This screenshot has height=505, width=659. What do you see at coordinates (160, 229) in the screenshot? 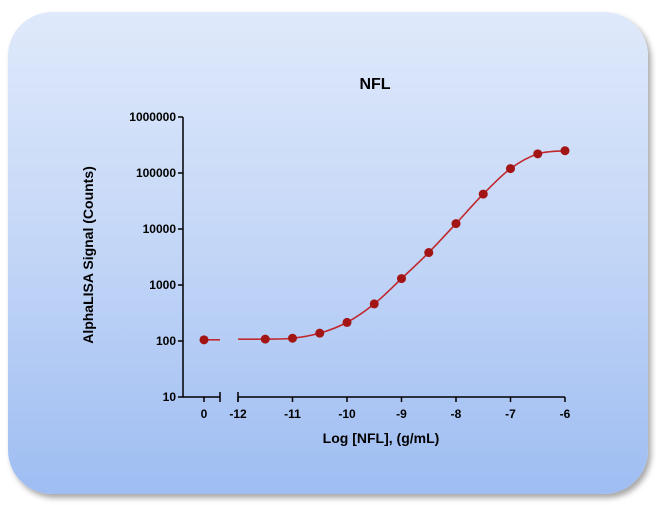
I see `y-tick-label: 10000` at bounding box center [160, 229].